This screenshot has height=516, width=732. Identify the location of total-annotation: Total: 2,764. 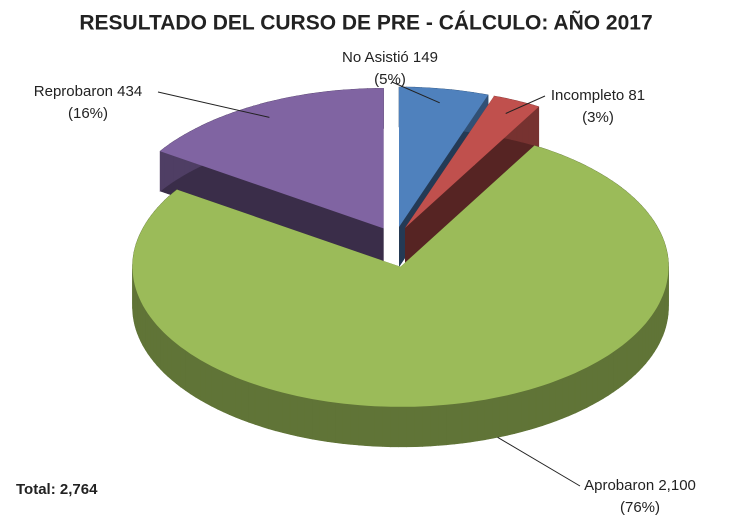
(57, 489).